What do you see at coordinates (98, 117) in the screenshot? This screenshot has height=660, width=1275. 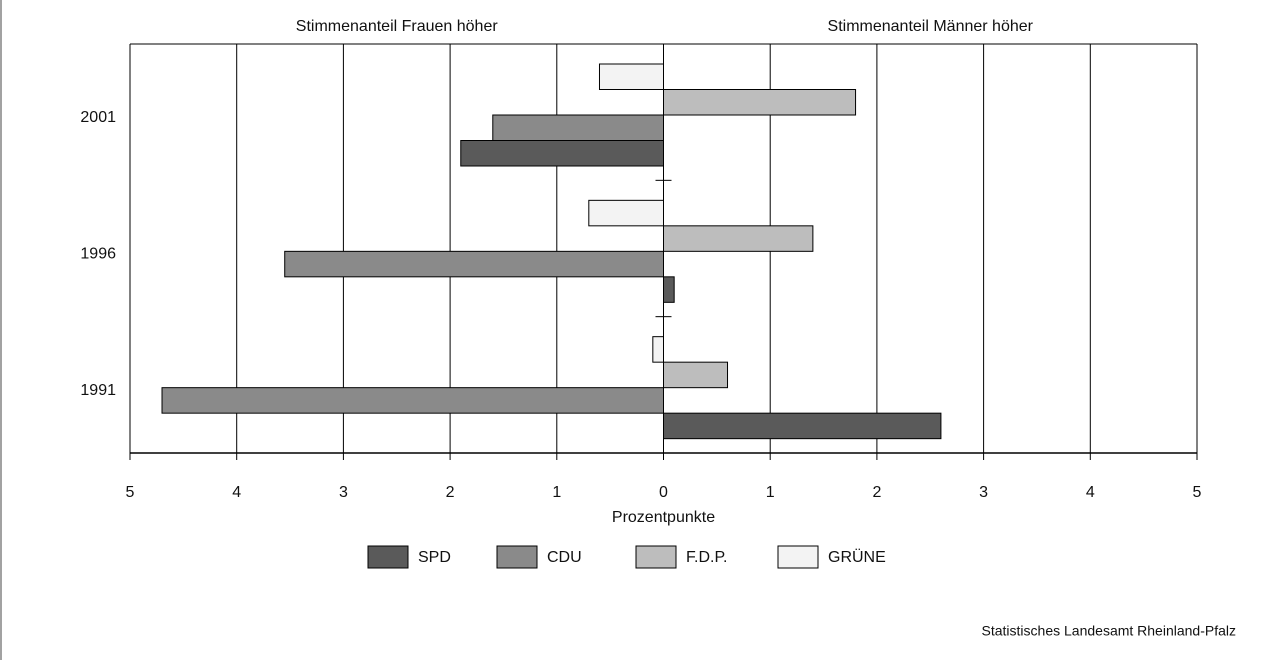 I see `y-tick-label: 2001` at bounding box center [98, 117].